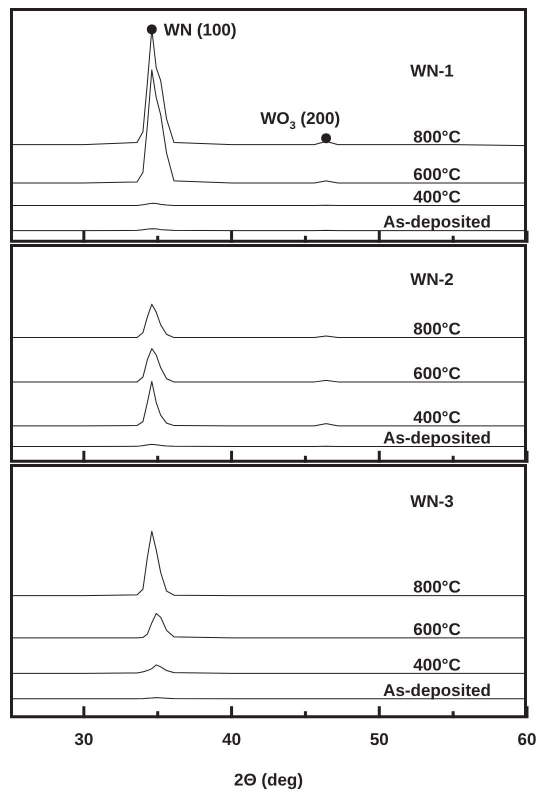 The width and height of the screenshot is (551, 795). I want to click on x-tick-label: 60, so click(527, 740).